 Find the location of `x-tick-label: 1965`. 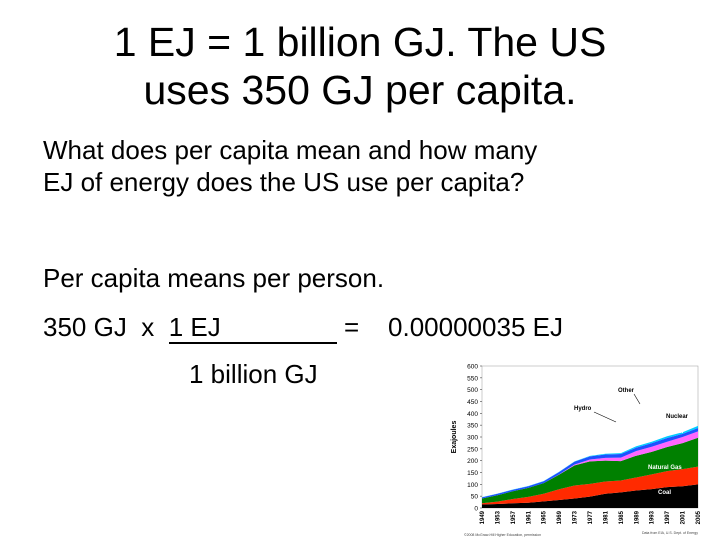

x-tick-label: 1965 is located at coordinates (545, 517).